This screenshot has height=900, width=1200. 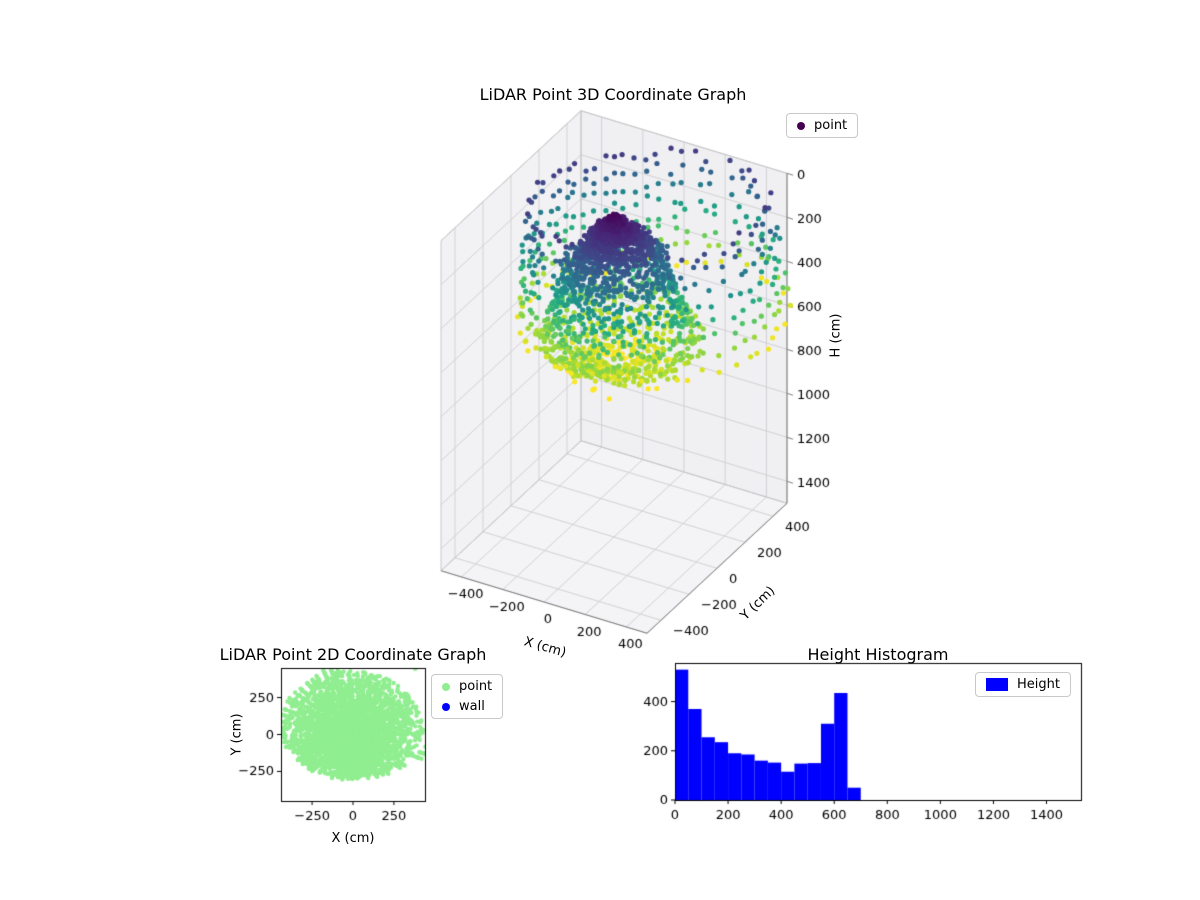 I want to click on histogram-title: Height Histogram, so click(x=878, y=654).